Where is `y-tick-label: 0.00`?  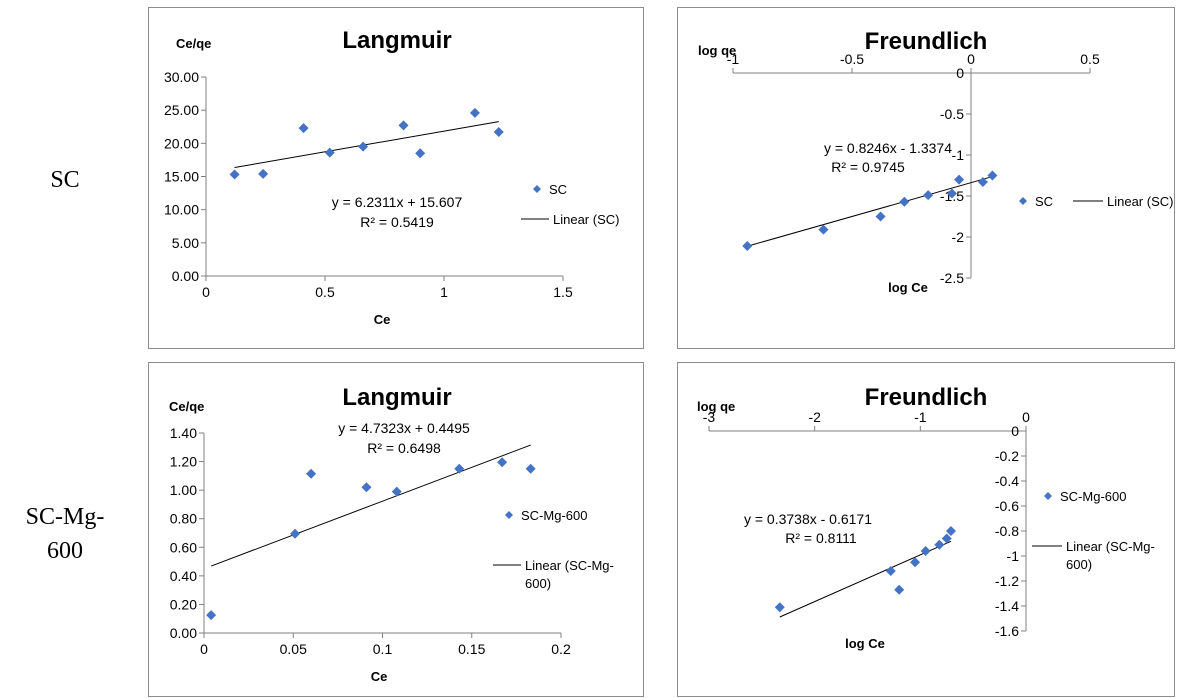
y-tick-label: 0.00 is located at coordinates (185, 276).